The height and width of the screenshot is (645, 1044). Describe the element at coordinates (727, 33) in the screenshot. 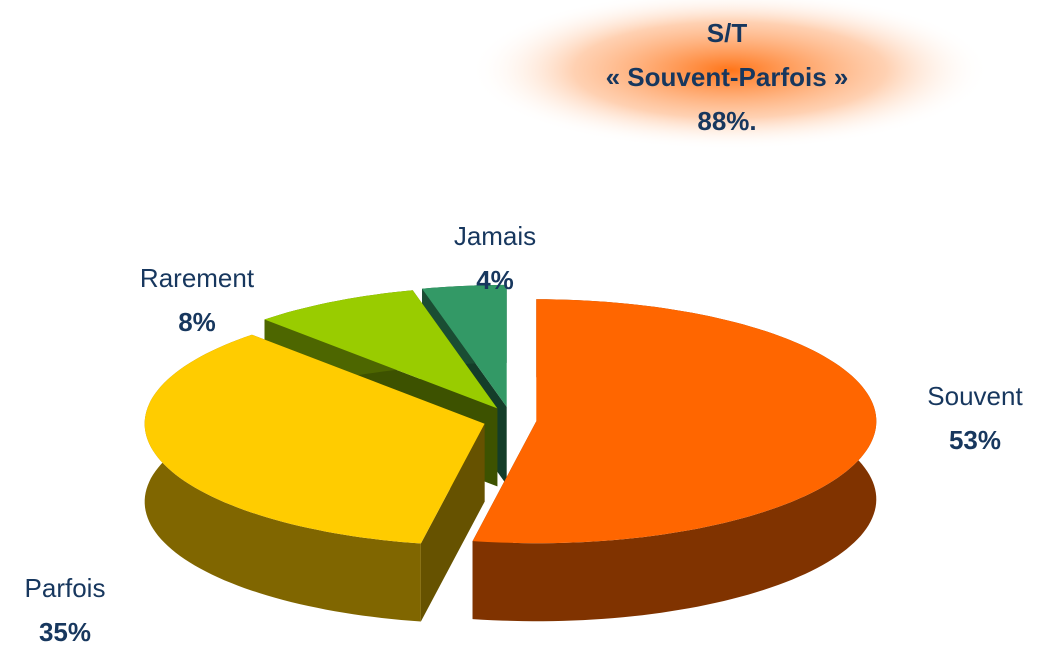

I see `annotation-line: S/T` at that location.